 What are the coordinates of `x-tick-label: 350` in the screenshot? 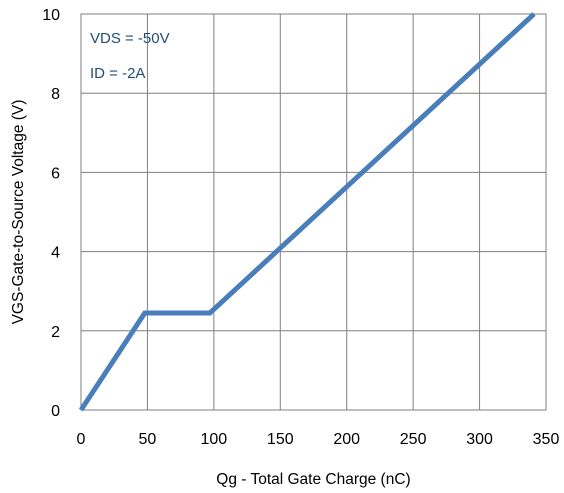 It's located at (546, 439).